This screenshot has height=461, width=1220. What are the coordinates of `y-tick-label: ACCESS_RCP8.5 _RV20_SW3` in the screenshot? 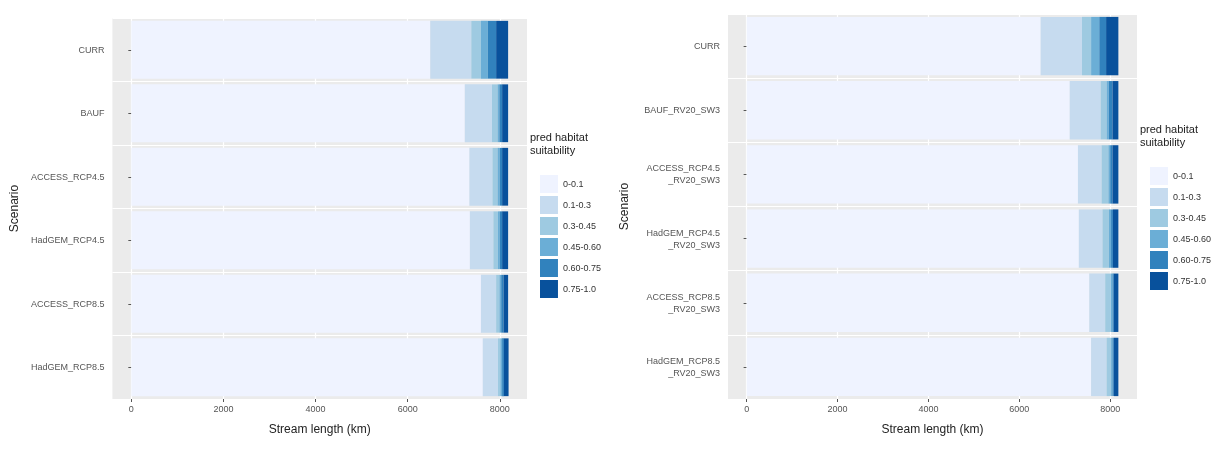 It's located at (683, 302).